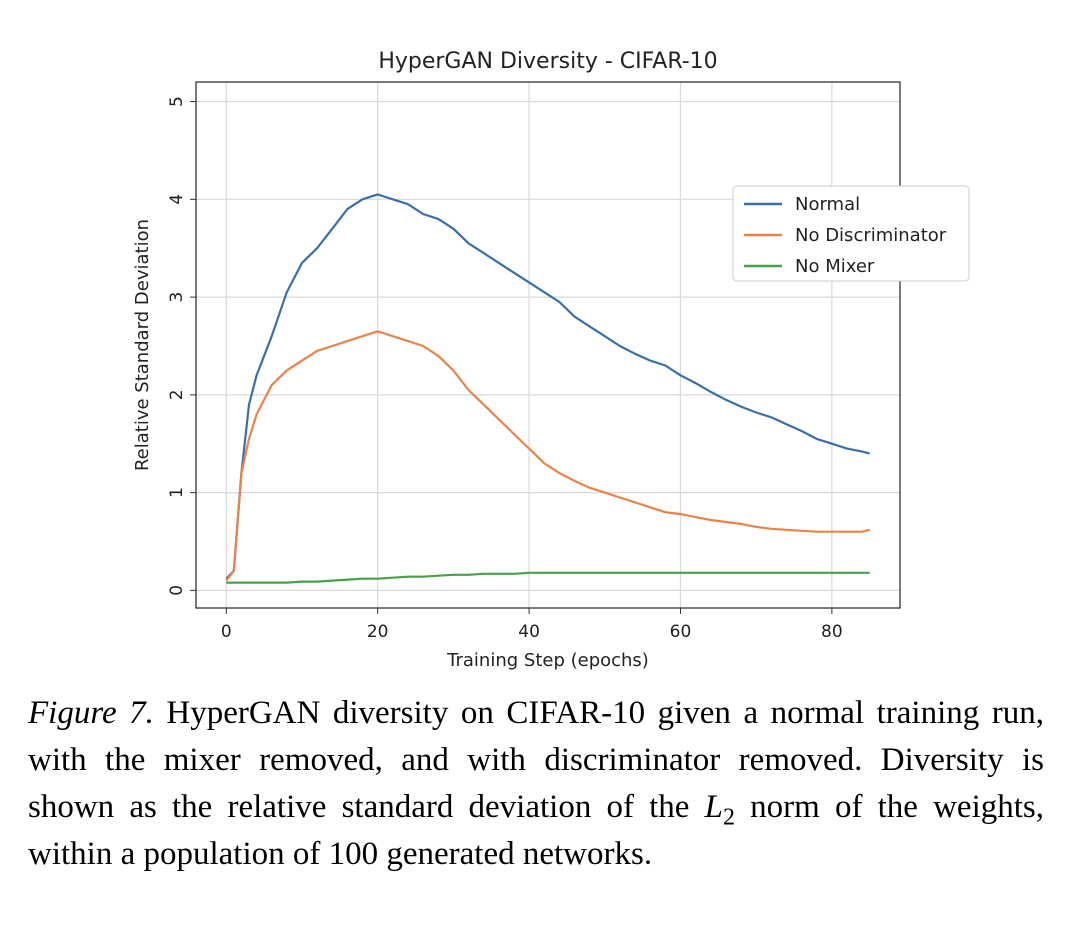  I want to click on x-tick-label: 80, so click(832, 632).